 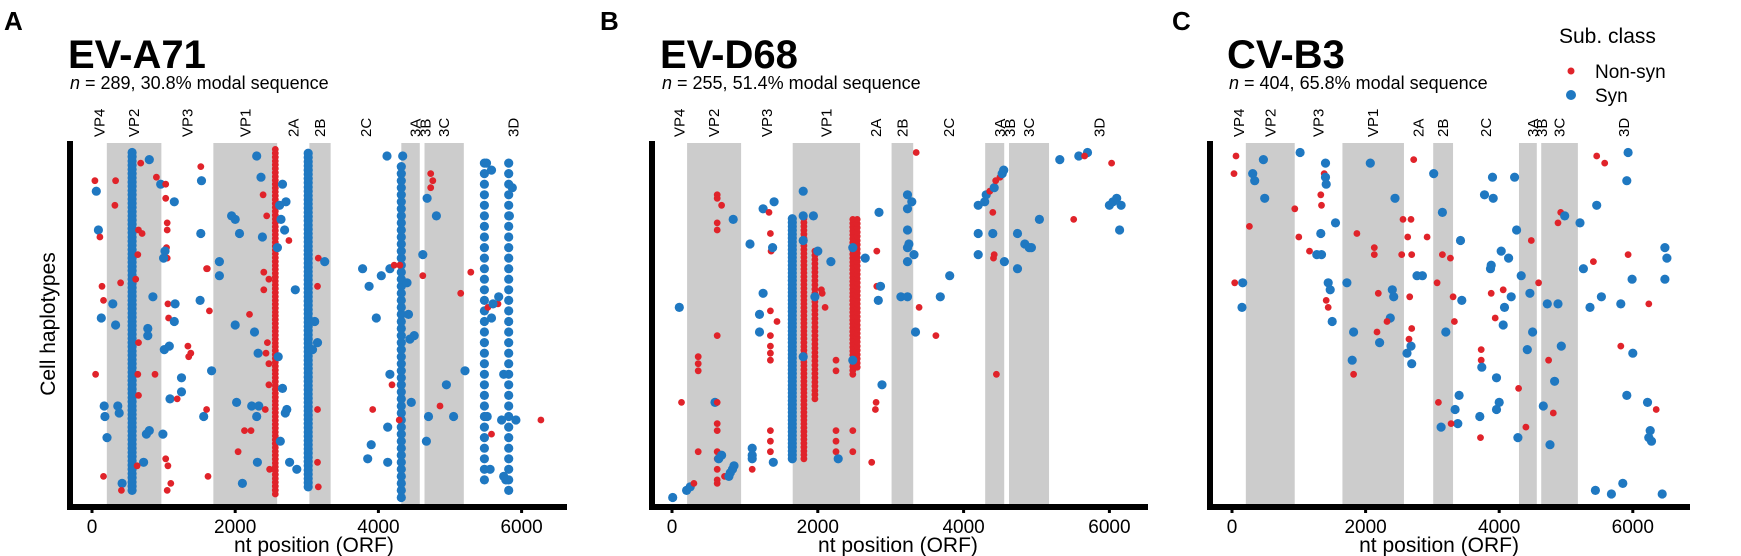 What do you see at coordinates (898, 545) in the screenshot?
I see `x-axis-title: nt position (ORF)` at bounding box center [898, 545].